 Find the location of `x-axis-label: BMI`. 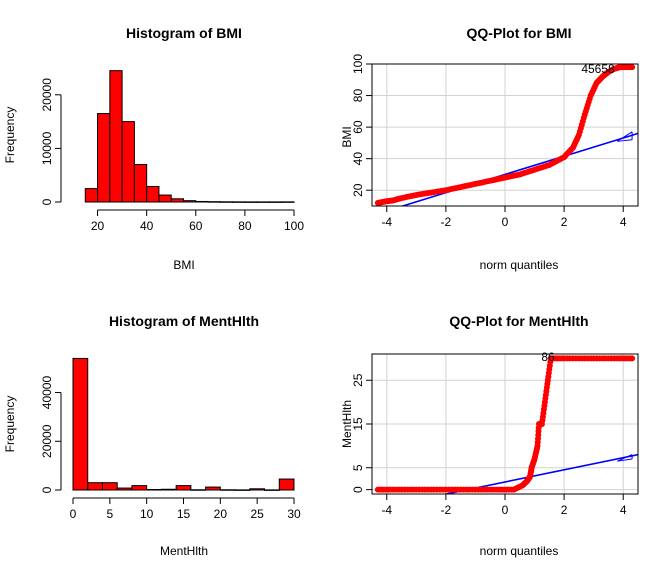

x-axis-label: BMI is located at coordinates (183, 265).